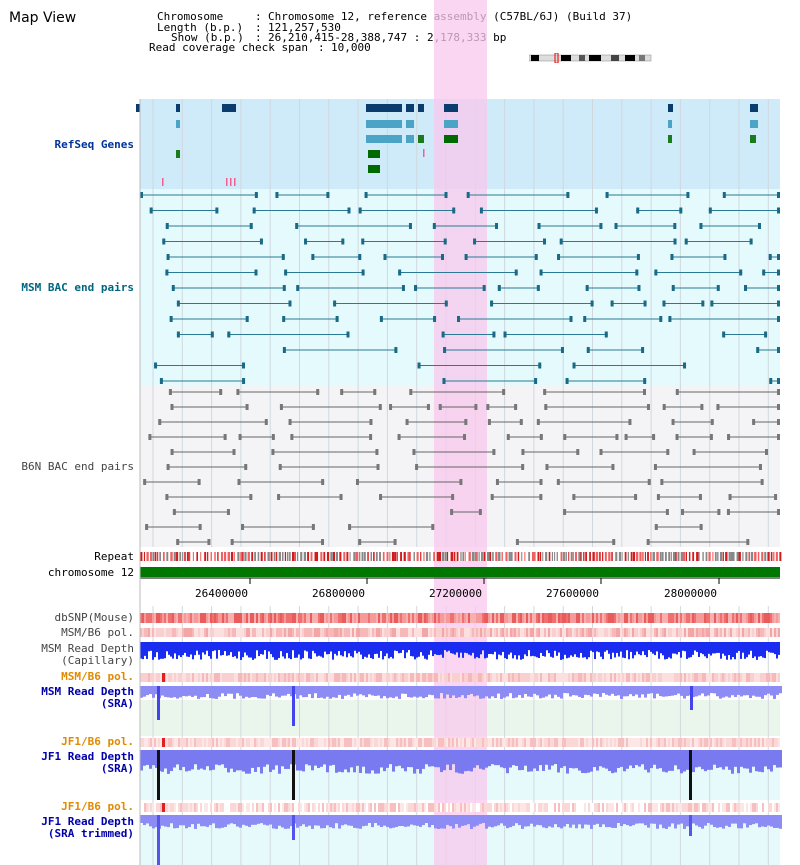 The height and width of the screenshot is (865, 800). I want to click on track-label-msm-bac: MSM BAC end pairs, so click(77, 288).